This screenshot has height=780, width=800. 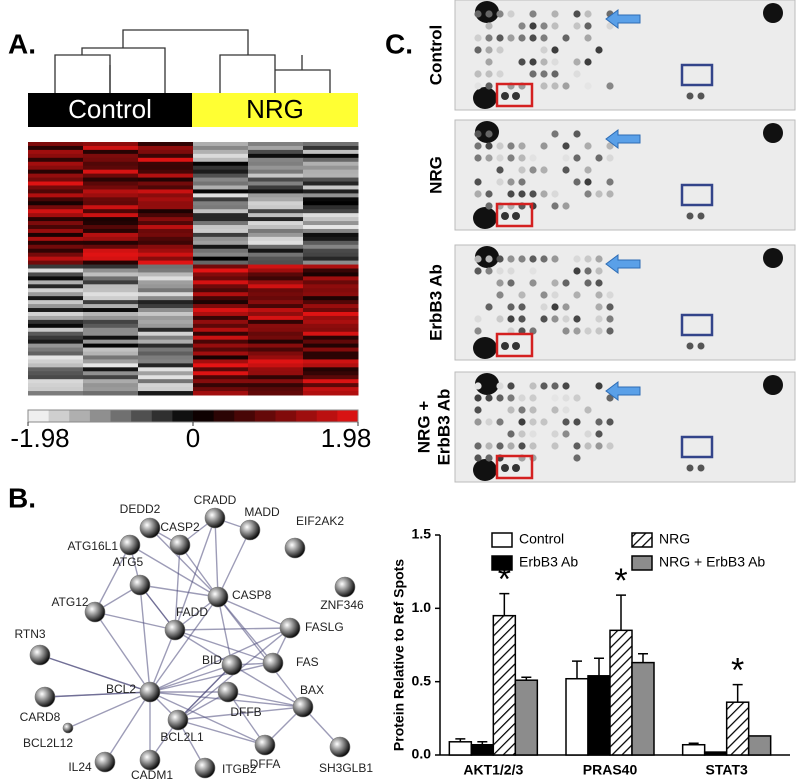 I want to click on significance-mark: *, so click(x=737, y=671).